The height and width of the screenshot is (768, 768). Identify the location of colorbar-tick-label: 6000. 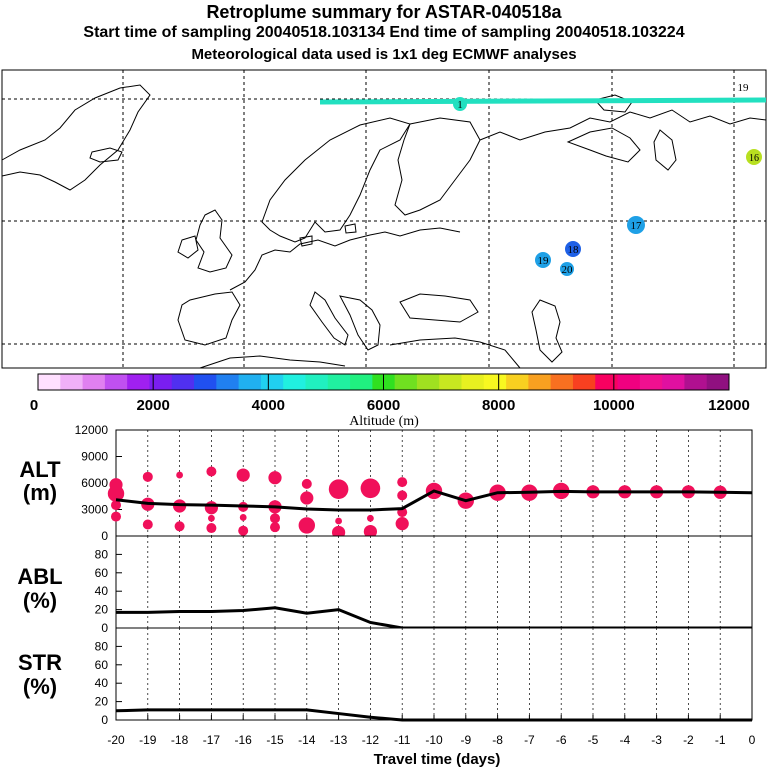
(383, 405).